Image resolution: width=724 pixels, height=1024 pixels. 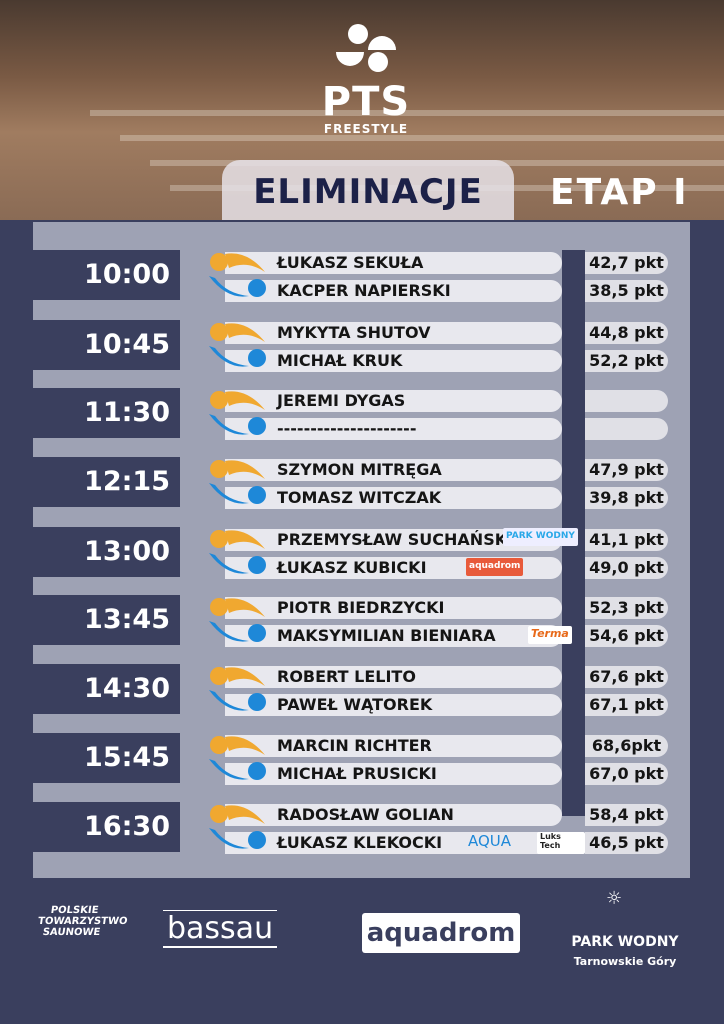 I want to click on competitor-2: ŁUKASZ KLEKOCKI, so click(x=393, y=843).